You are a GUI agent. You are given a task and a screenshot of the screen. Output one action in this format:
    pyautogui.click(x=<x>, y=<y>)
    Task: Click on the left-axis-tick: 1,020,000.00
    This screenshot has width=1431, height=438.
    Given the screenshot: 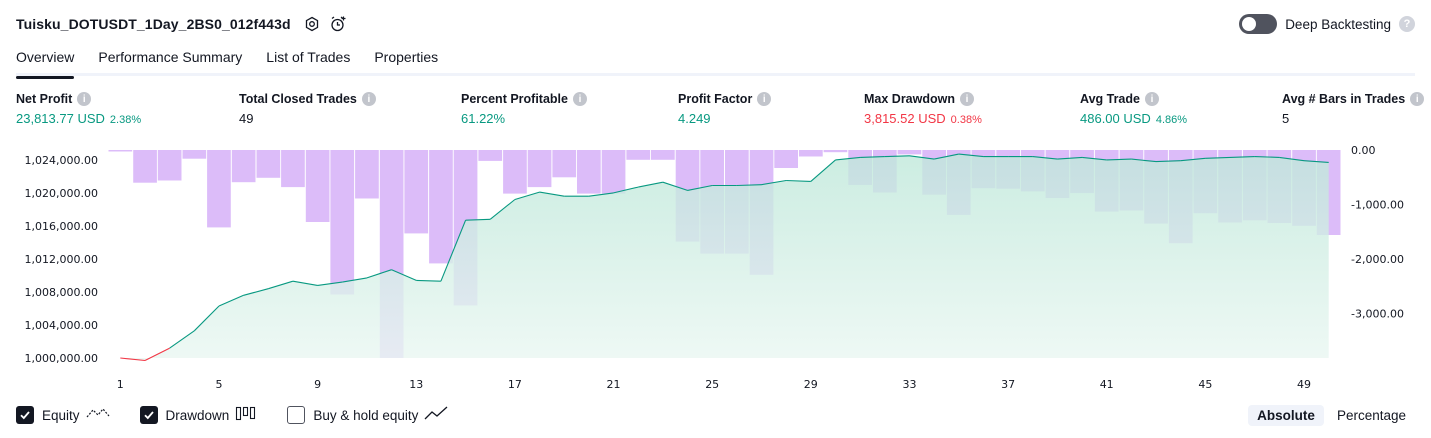 What is the action you would take?
    pyautogui.click(x=61, y=193)
    